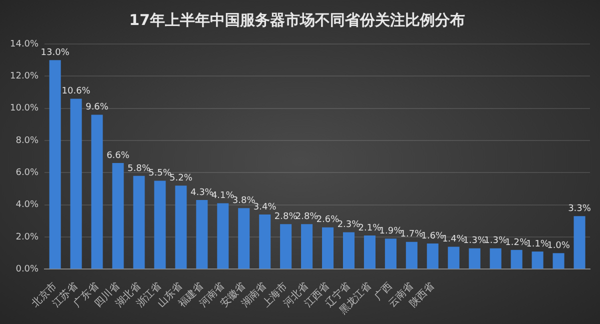 The height and width of the screenshot is (324, 600). I want to click on data-label: 5.2%, so click(181, 178).